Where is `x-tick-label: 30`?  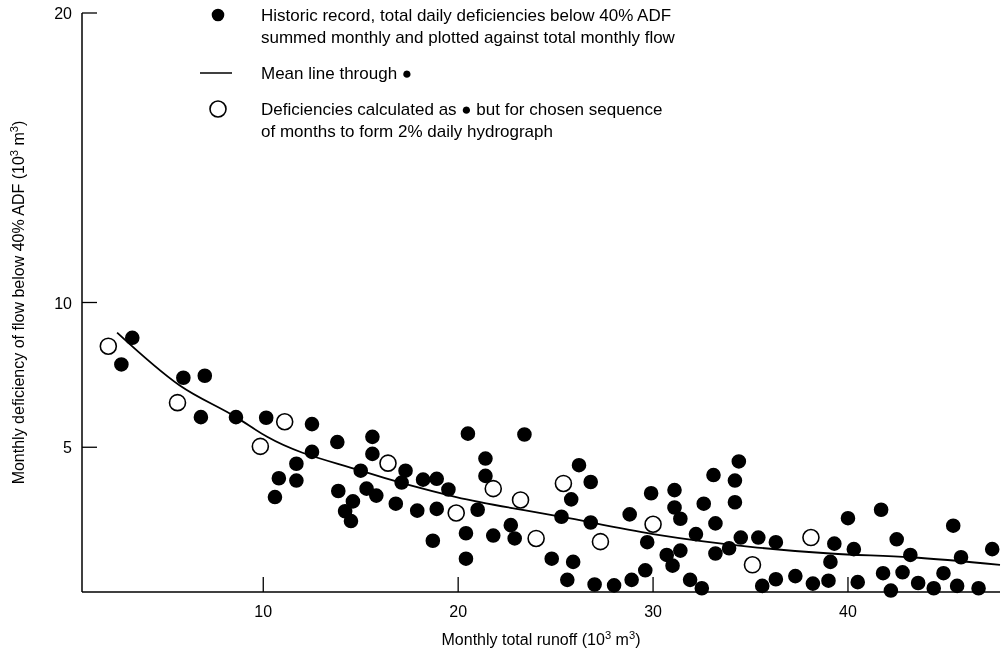 x-tick-label: 30 is located at coordinates (653, 611).